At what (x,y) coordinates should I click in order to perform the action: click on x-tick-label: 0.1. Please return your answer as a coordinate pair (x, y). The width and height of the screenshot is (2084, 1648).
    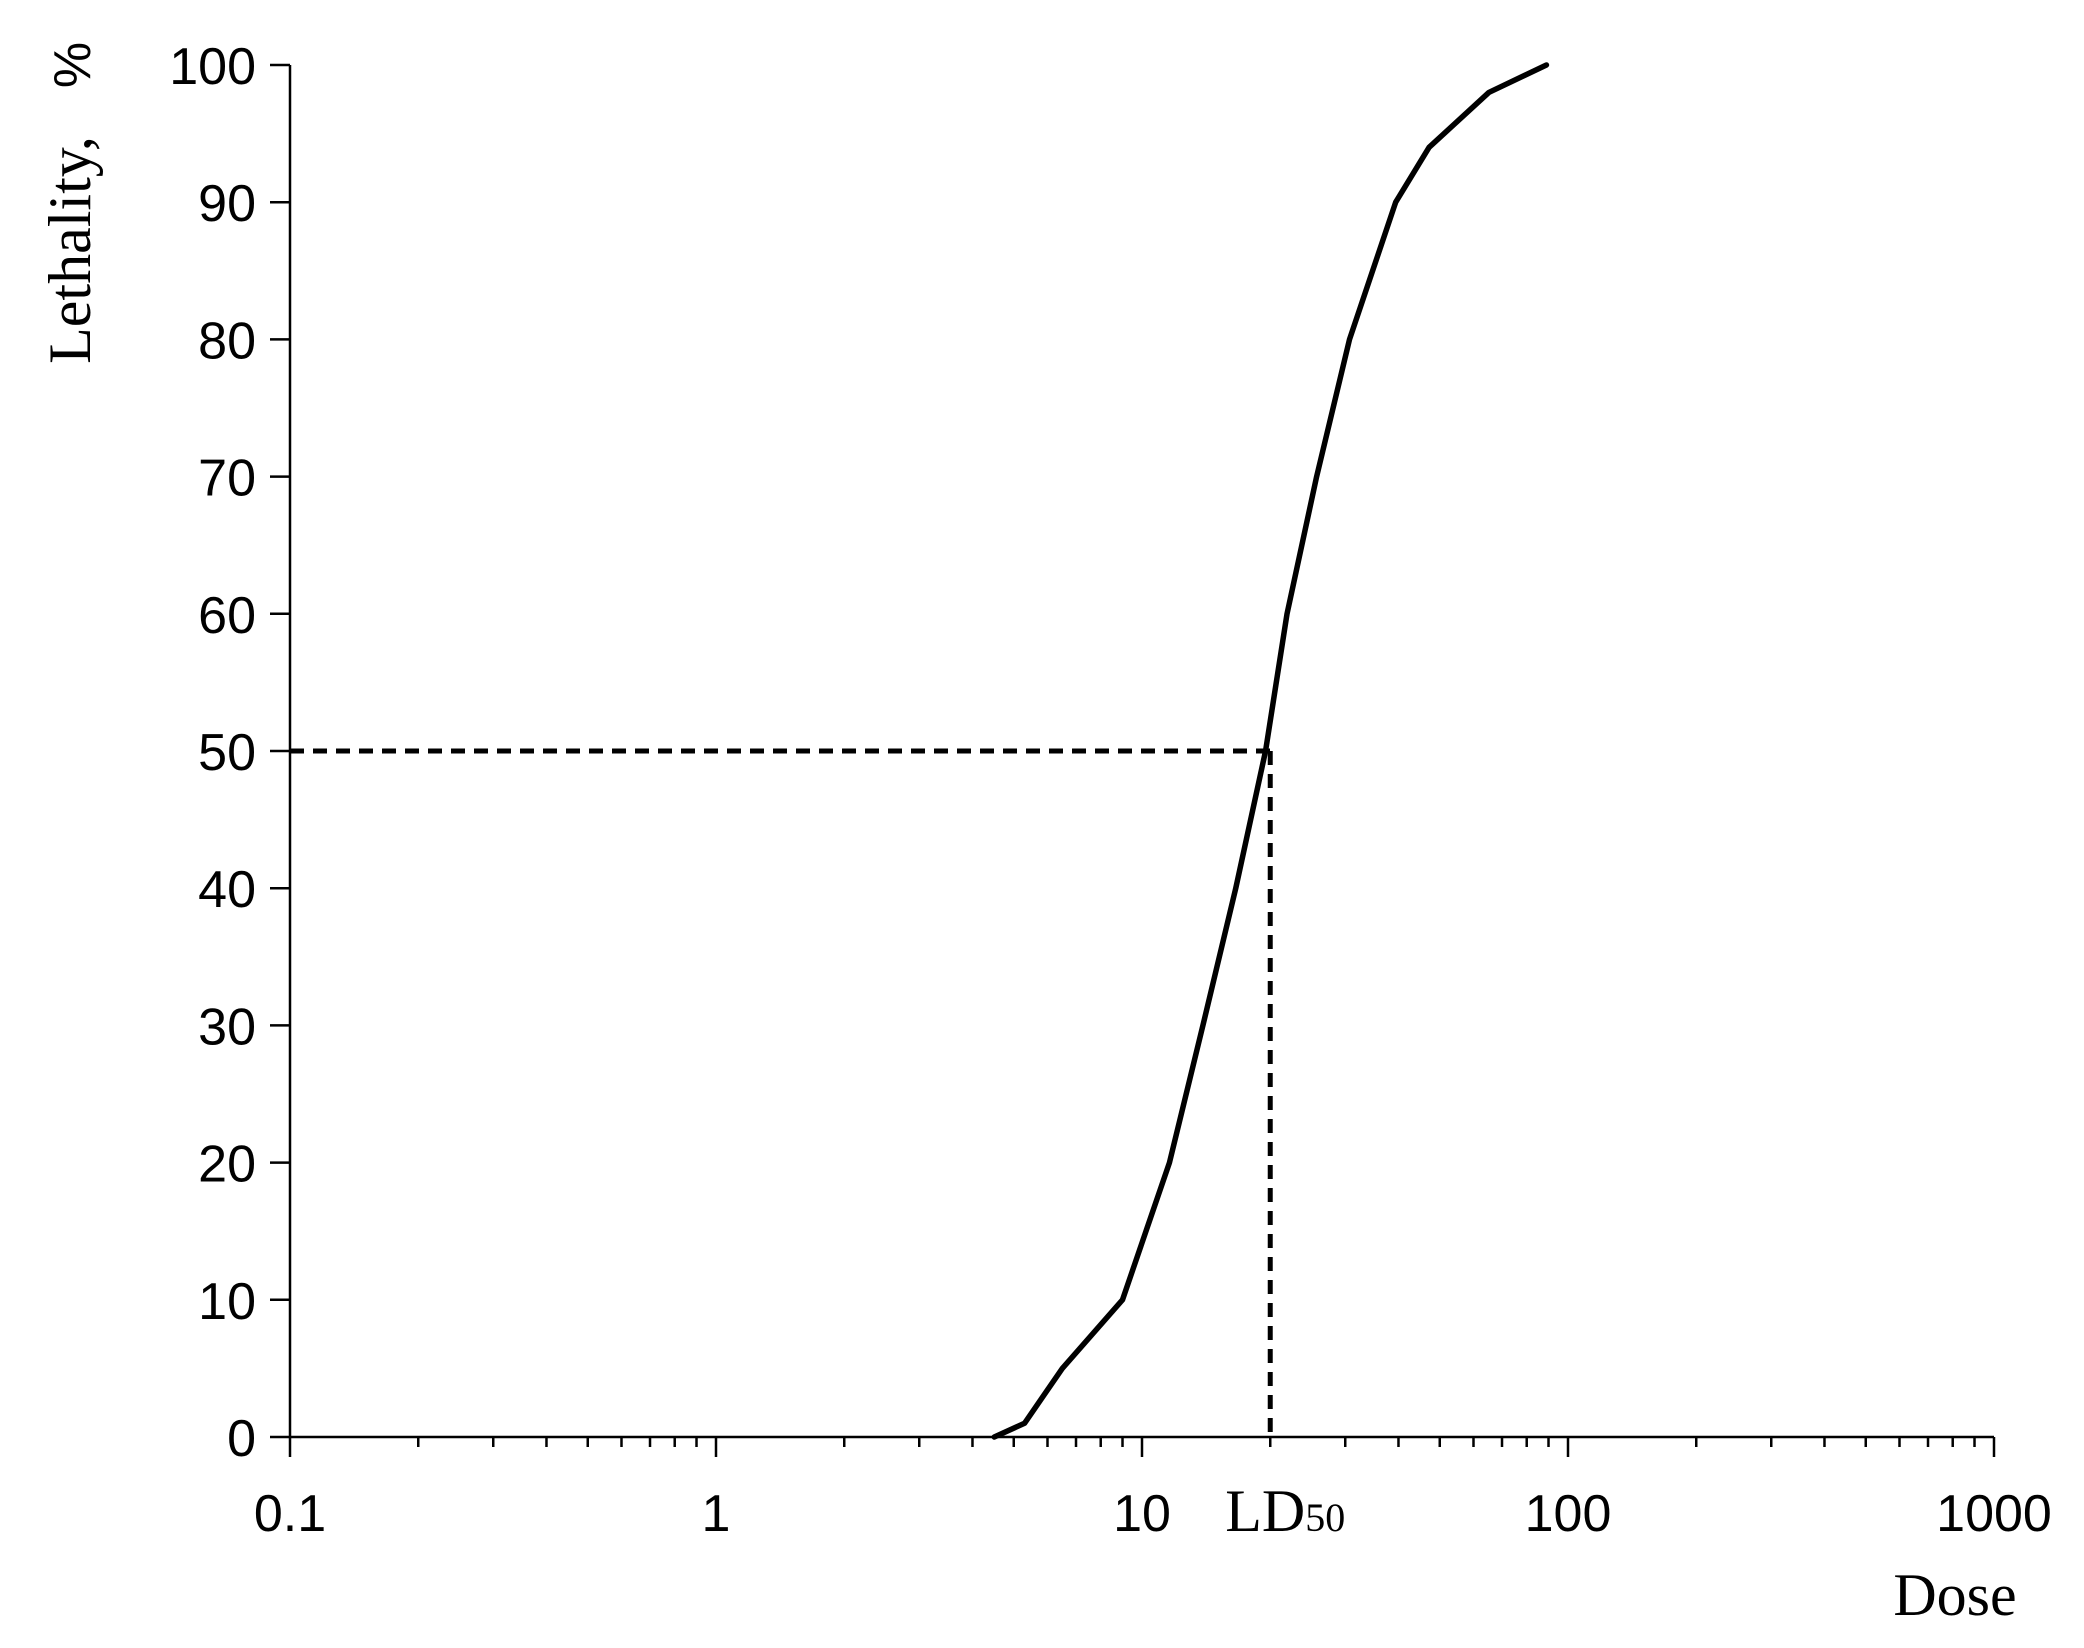
    Looking at the image, I should click on (290, 1514).